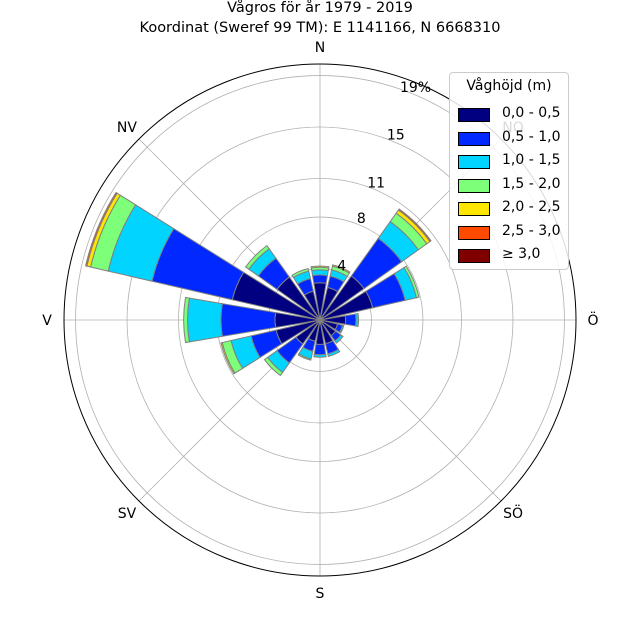  I want to click on legend-label: ≥ 3,0, so click(521, 254).